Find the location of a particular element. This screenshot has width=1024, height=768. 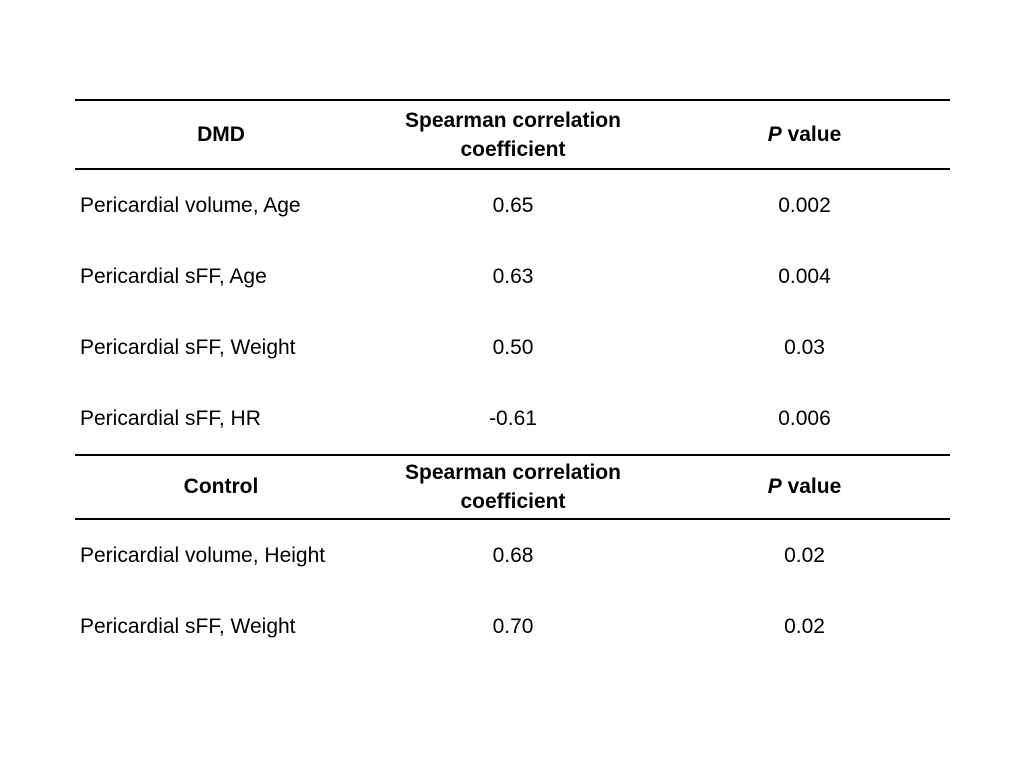

table-row: Pericardial sFF, Weight 0.70 0.02 is located at coordinates (512, 626).